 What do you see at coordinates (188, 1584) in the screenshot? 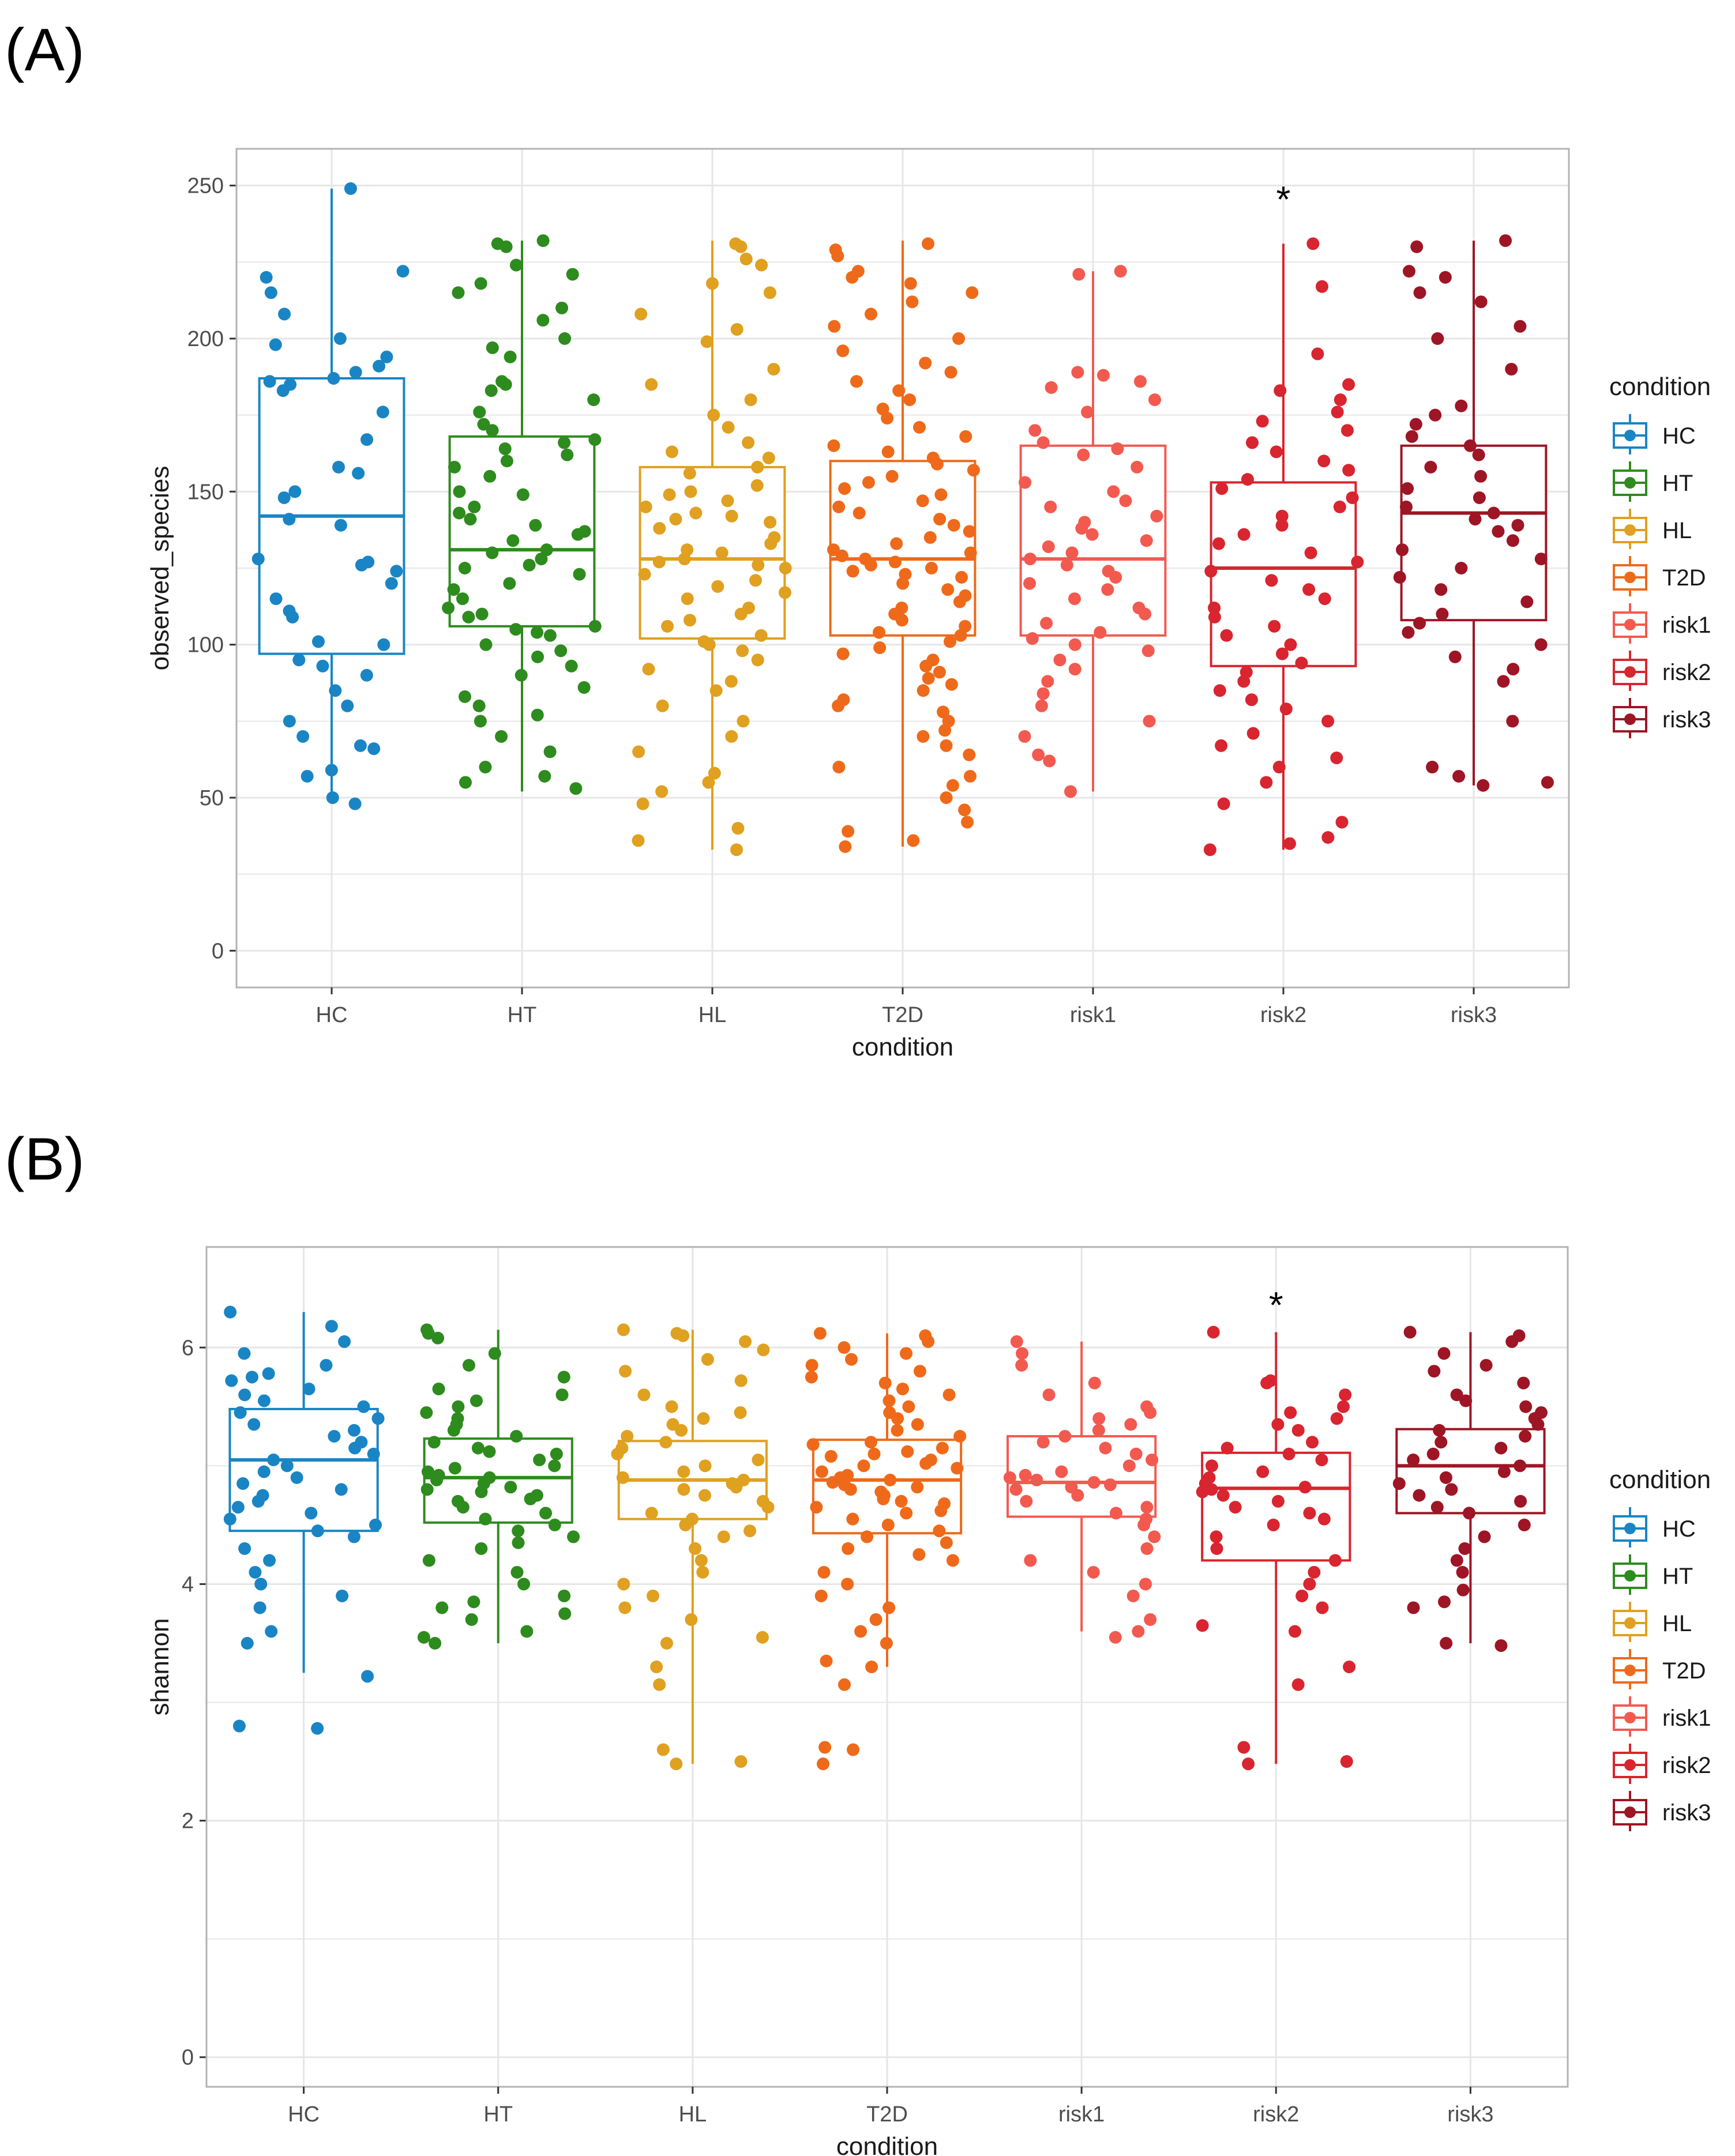
I see `y-tick-label: 4` at bounding box center [188, 1584].